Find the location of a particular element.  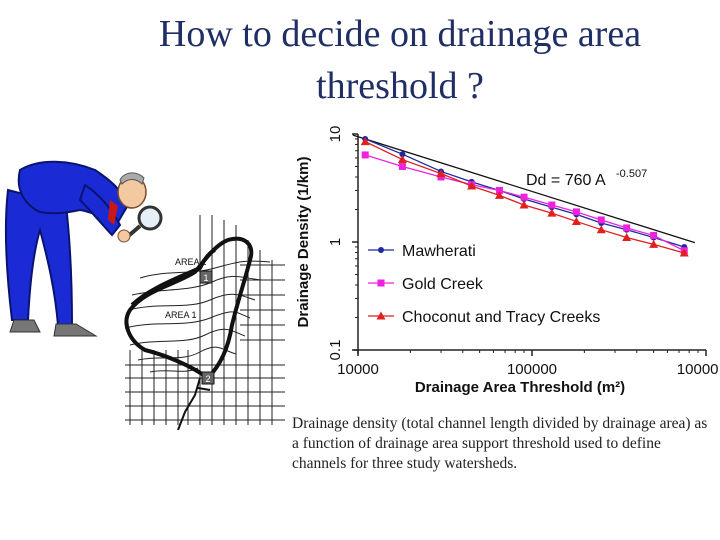

x-axis-label: Drainage Area Threshold (m²) is located at coordinates (520, 387).